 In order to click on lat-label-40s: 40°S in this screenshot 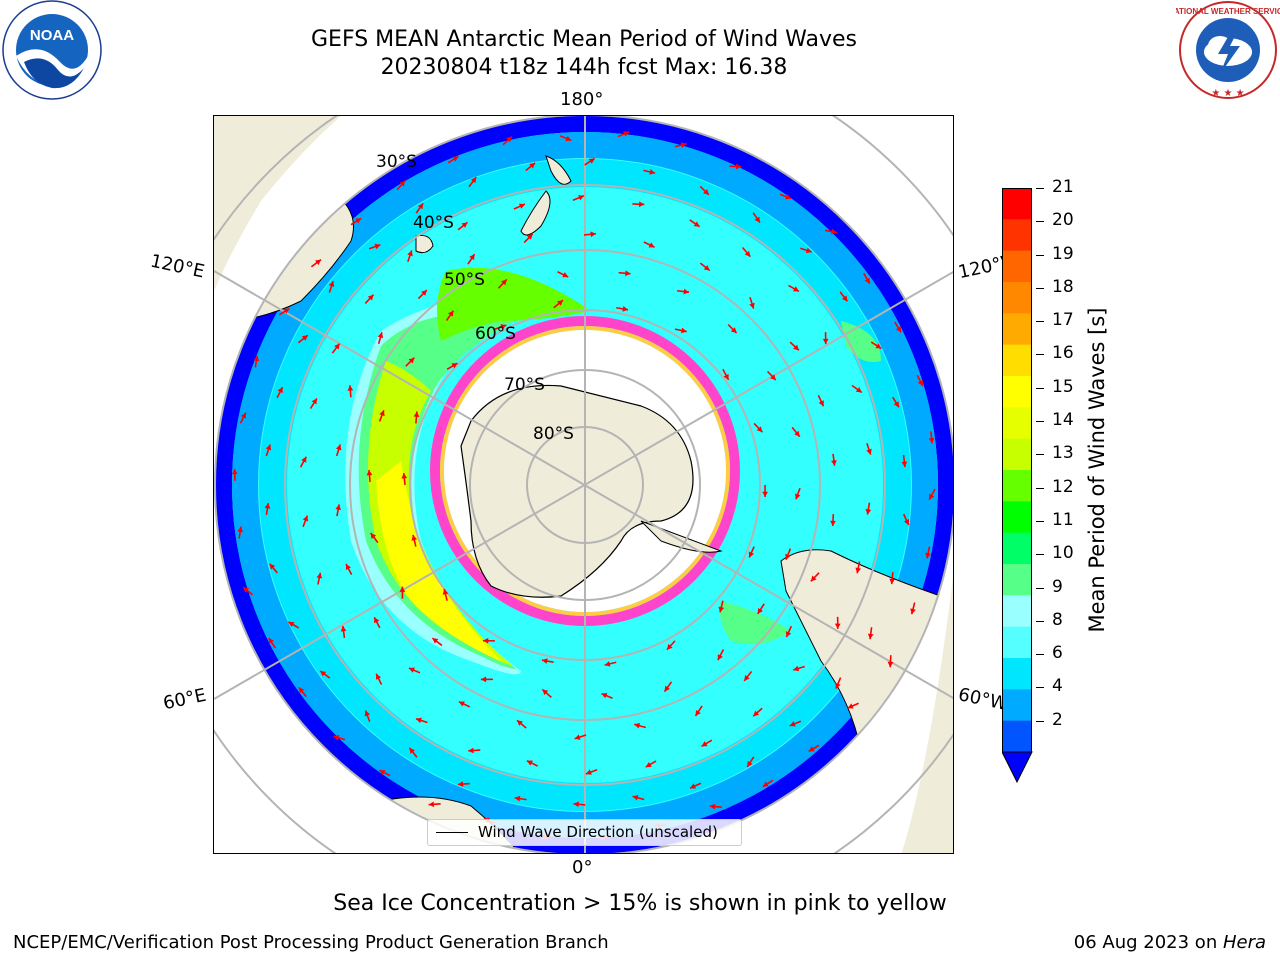, I will do `click(433, 223)`.